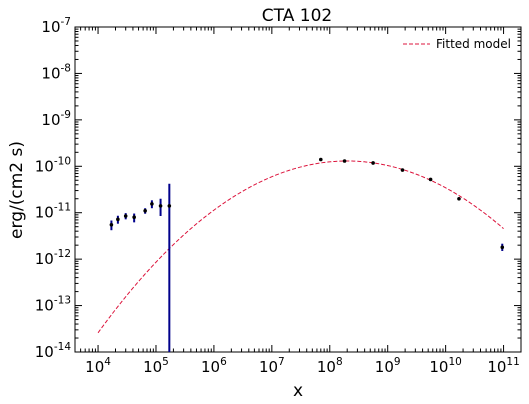  Describe the element at coordinates (330, 366) in the screenshot. I see `x-tick-label: 10⁸` at that location.